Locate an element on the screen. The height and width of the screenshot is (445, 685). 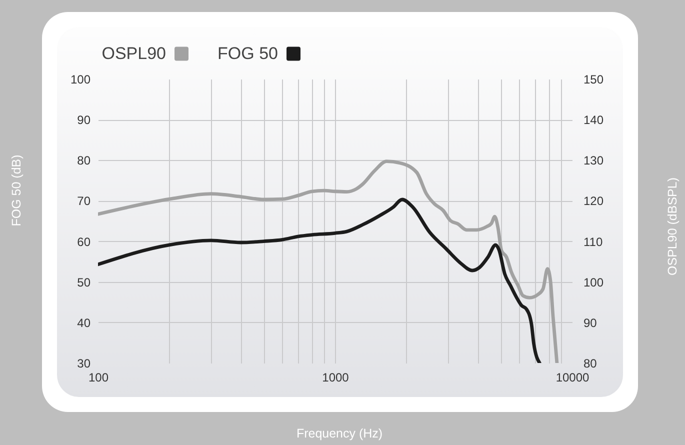
y2-tick-label: 100 is located at coordinates (594, 282).